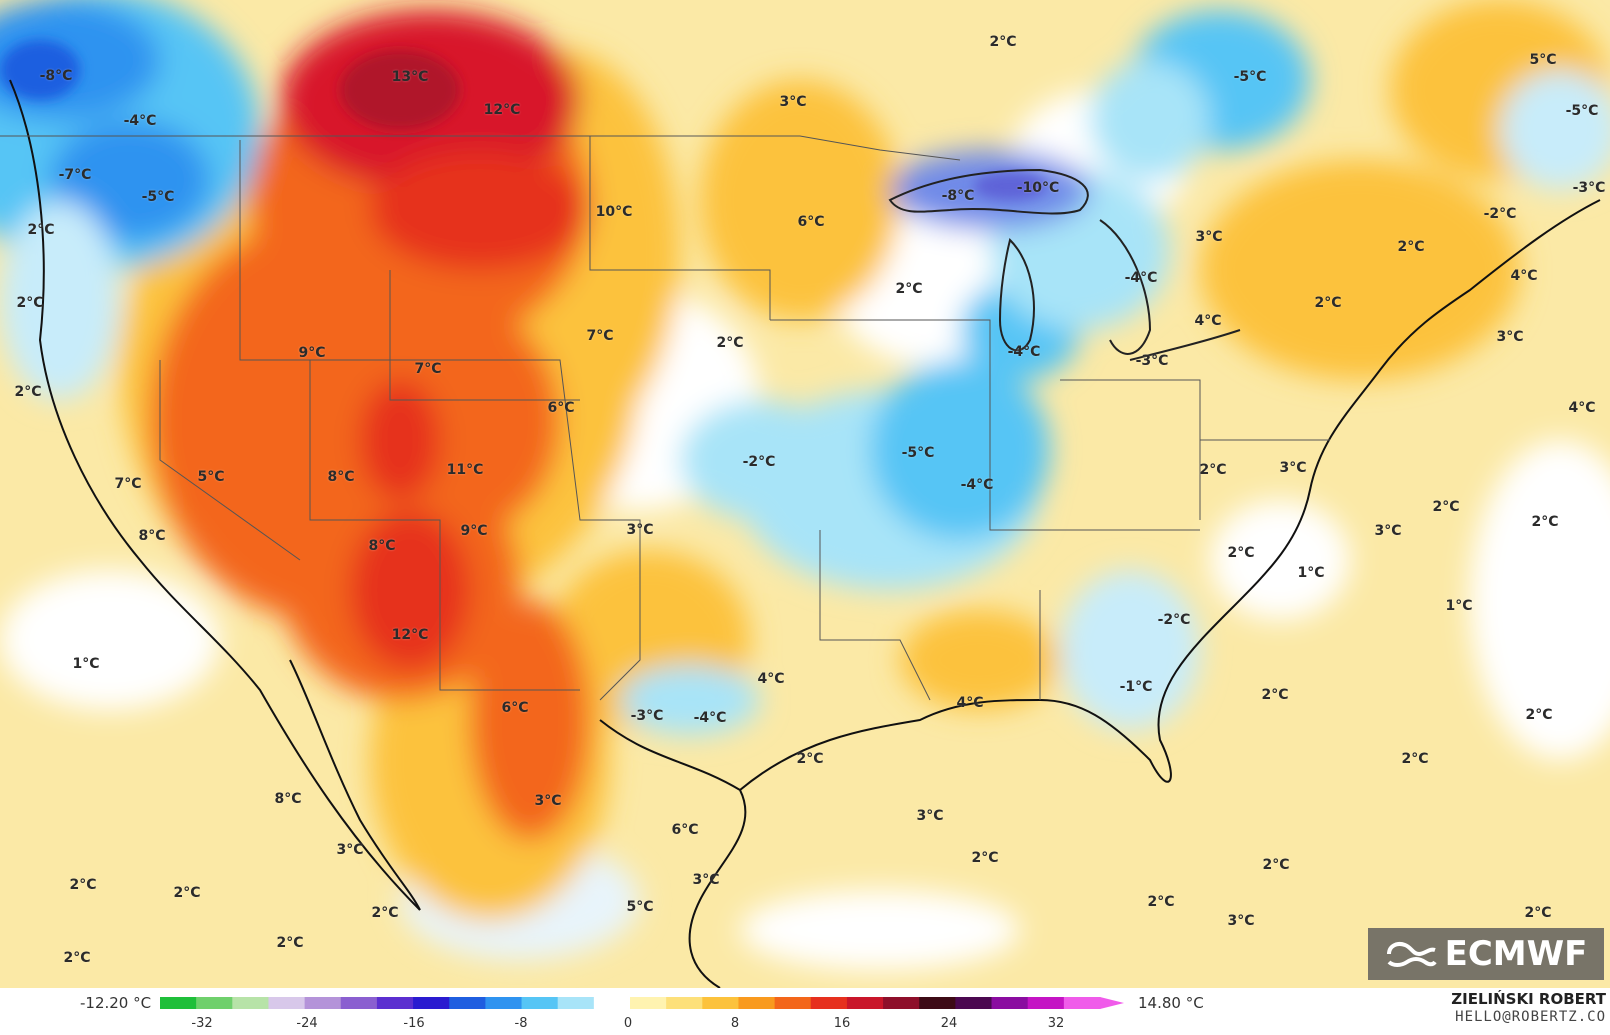  Describe the element at coordinates (1056, 1023) in the screenshot. I see `legend-tick-label: 32` at that location.